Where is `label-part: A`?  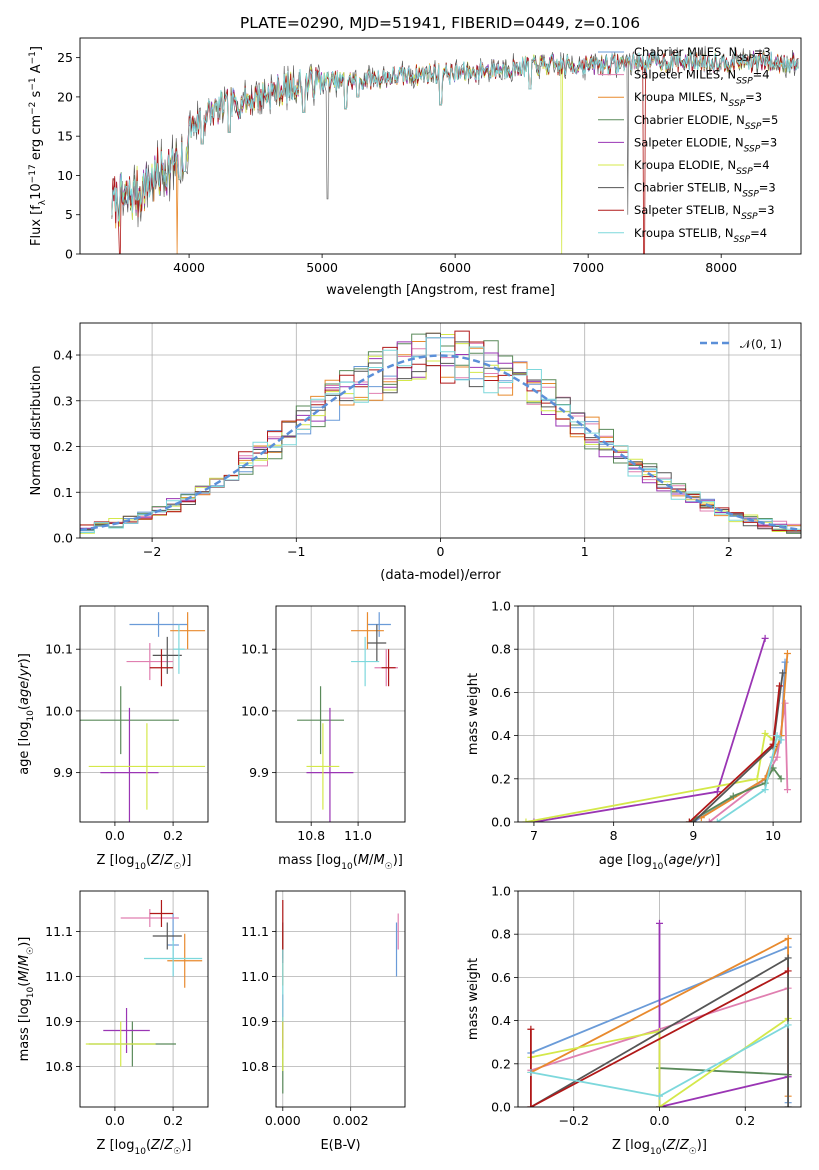 label-part: A is located at coordinates (36, 70).